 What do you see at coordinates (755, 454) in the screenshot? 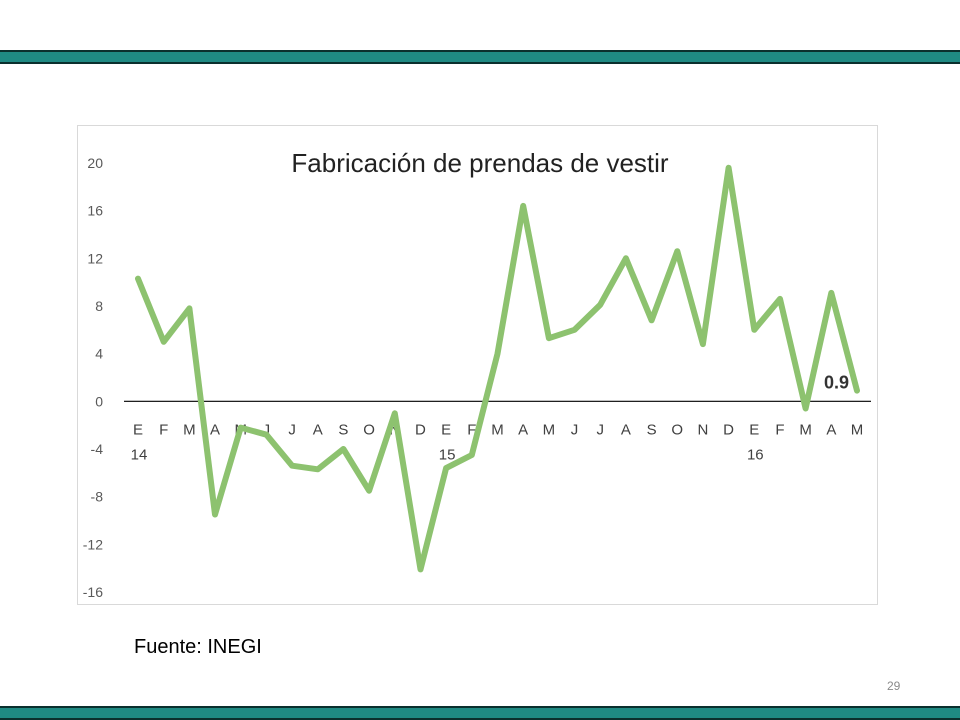
I see `year-label: 16` at bounding box center [755, 454].